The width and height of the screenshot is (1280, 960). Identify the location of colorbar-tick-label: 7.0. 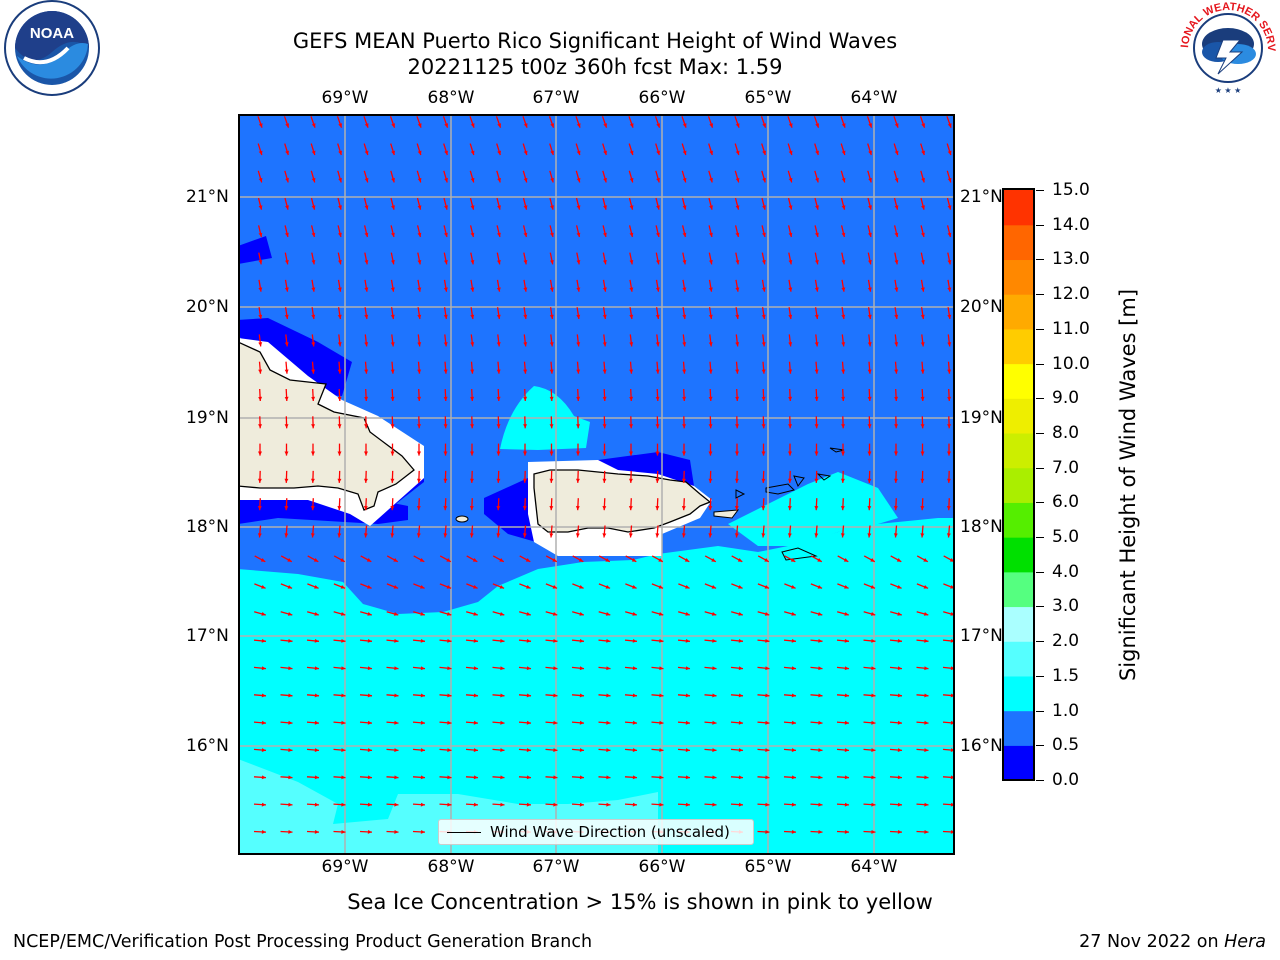
(1066, 467).